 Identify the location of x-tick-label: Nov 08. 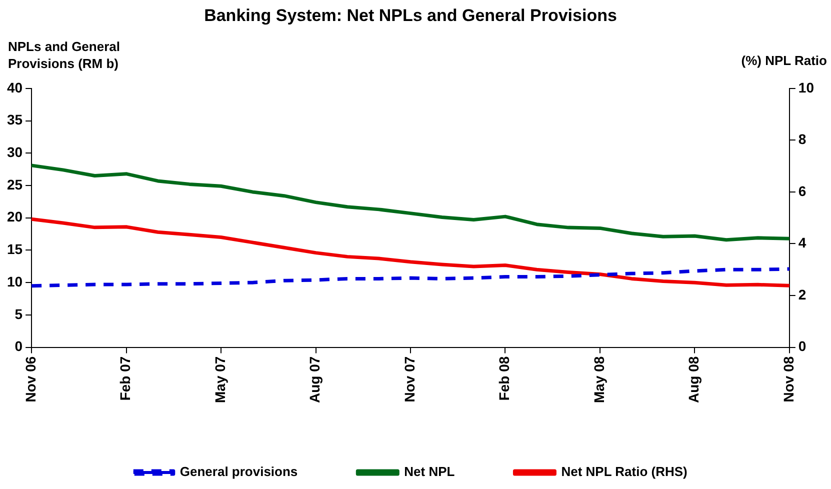
(788, 379).